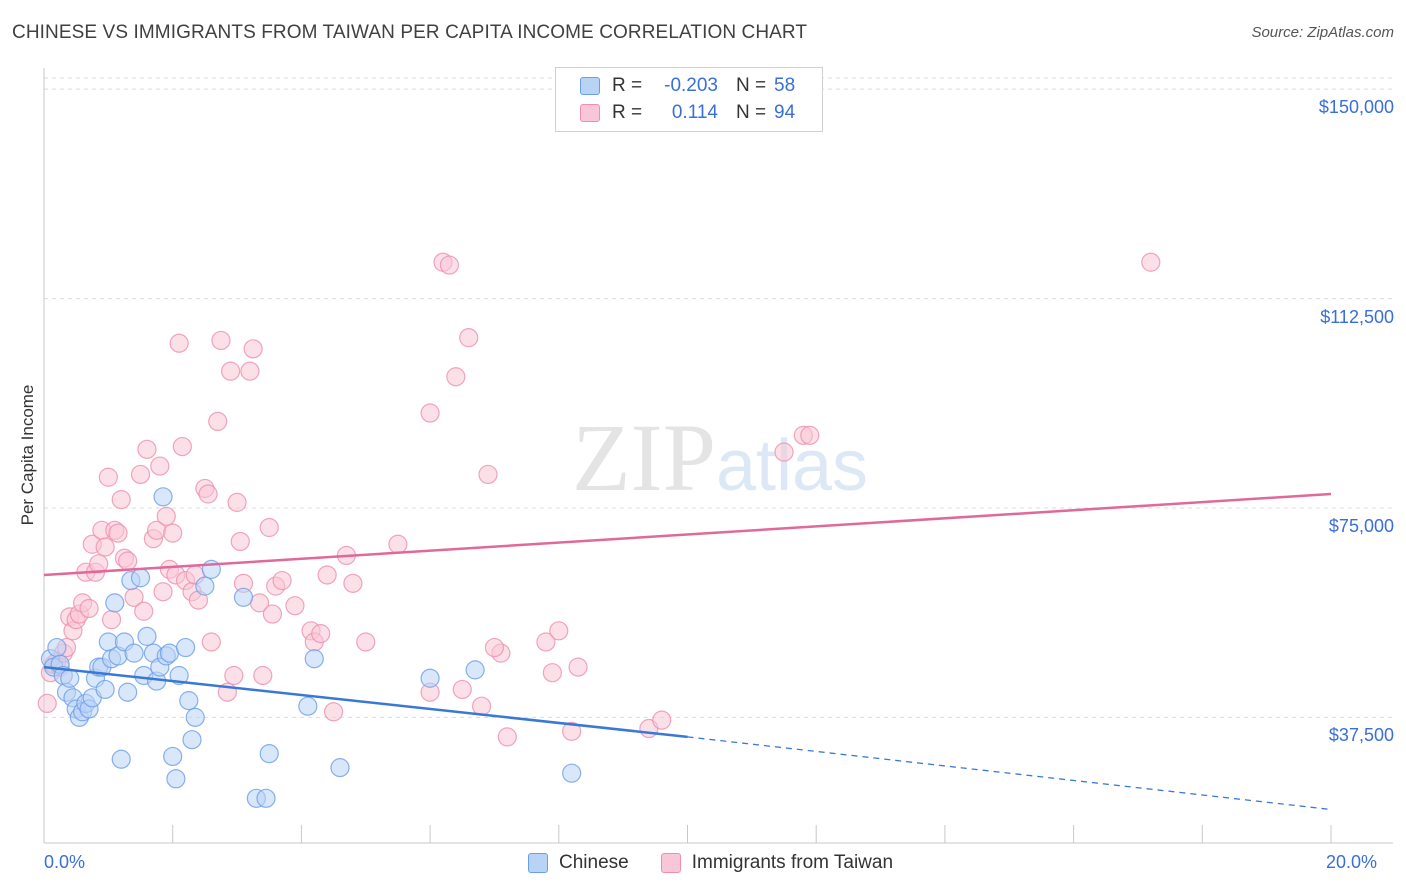 This screenshot has height=892, width=1406. I want to click on y-axis-label: Per Capita Income, so click(27, 455).